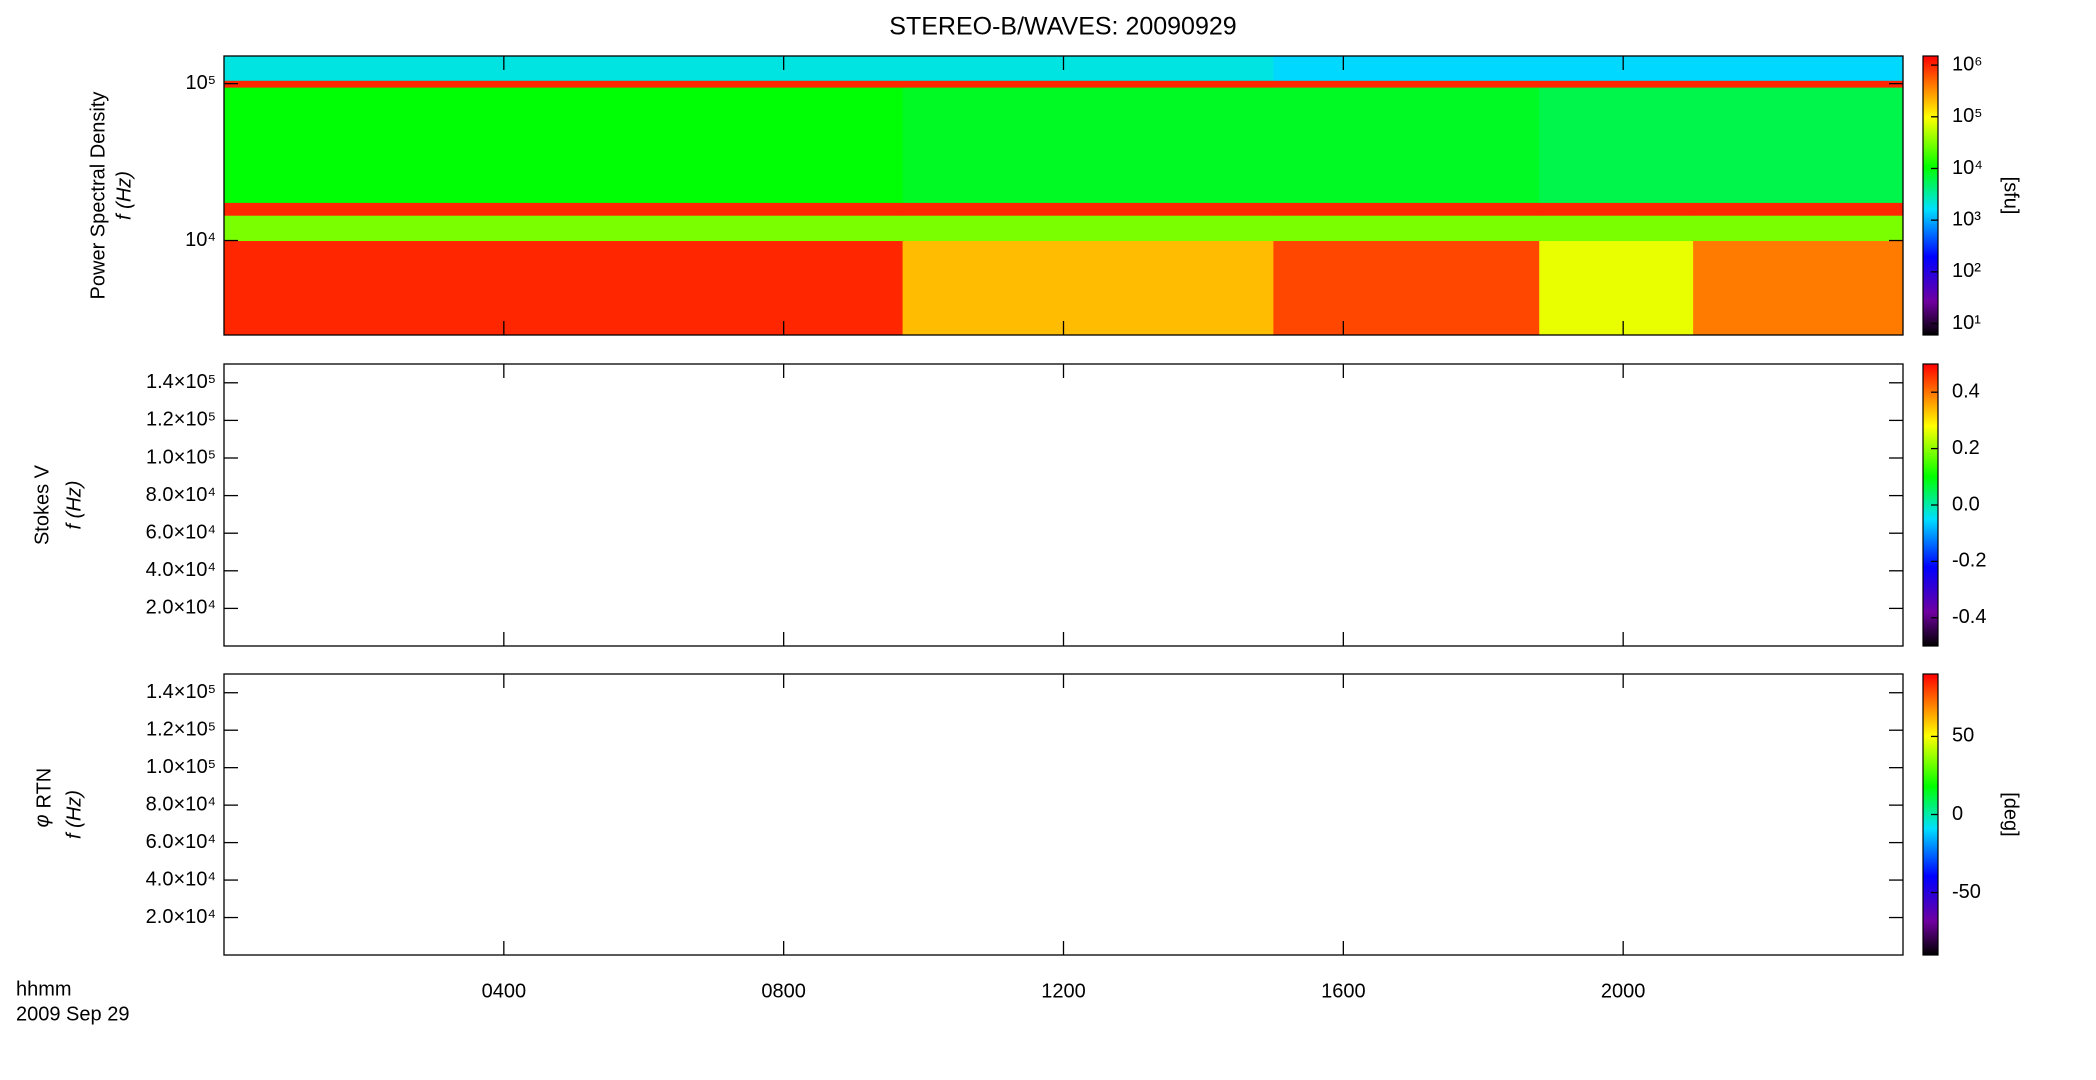 This screenshot has height=1080, width=2096. I want to click on colorbar-tick-label: 10¹, so click(1966, 323).